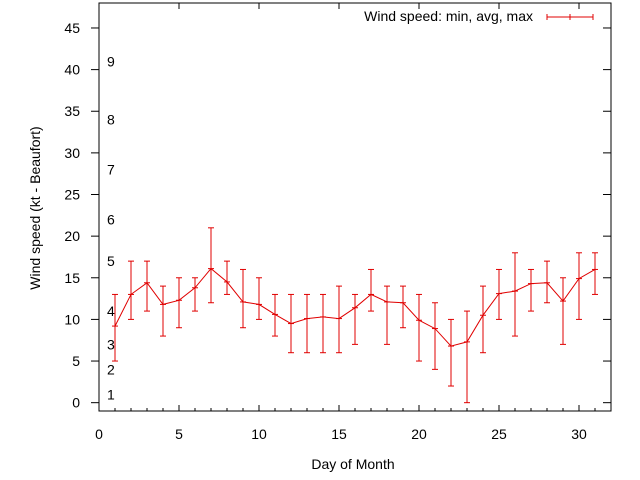  What do you see at coordinates (72, 111) in the screenshot?
I see `y-tick-label: 35` at bounding box center [72, 111].